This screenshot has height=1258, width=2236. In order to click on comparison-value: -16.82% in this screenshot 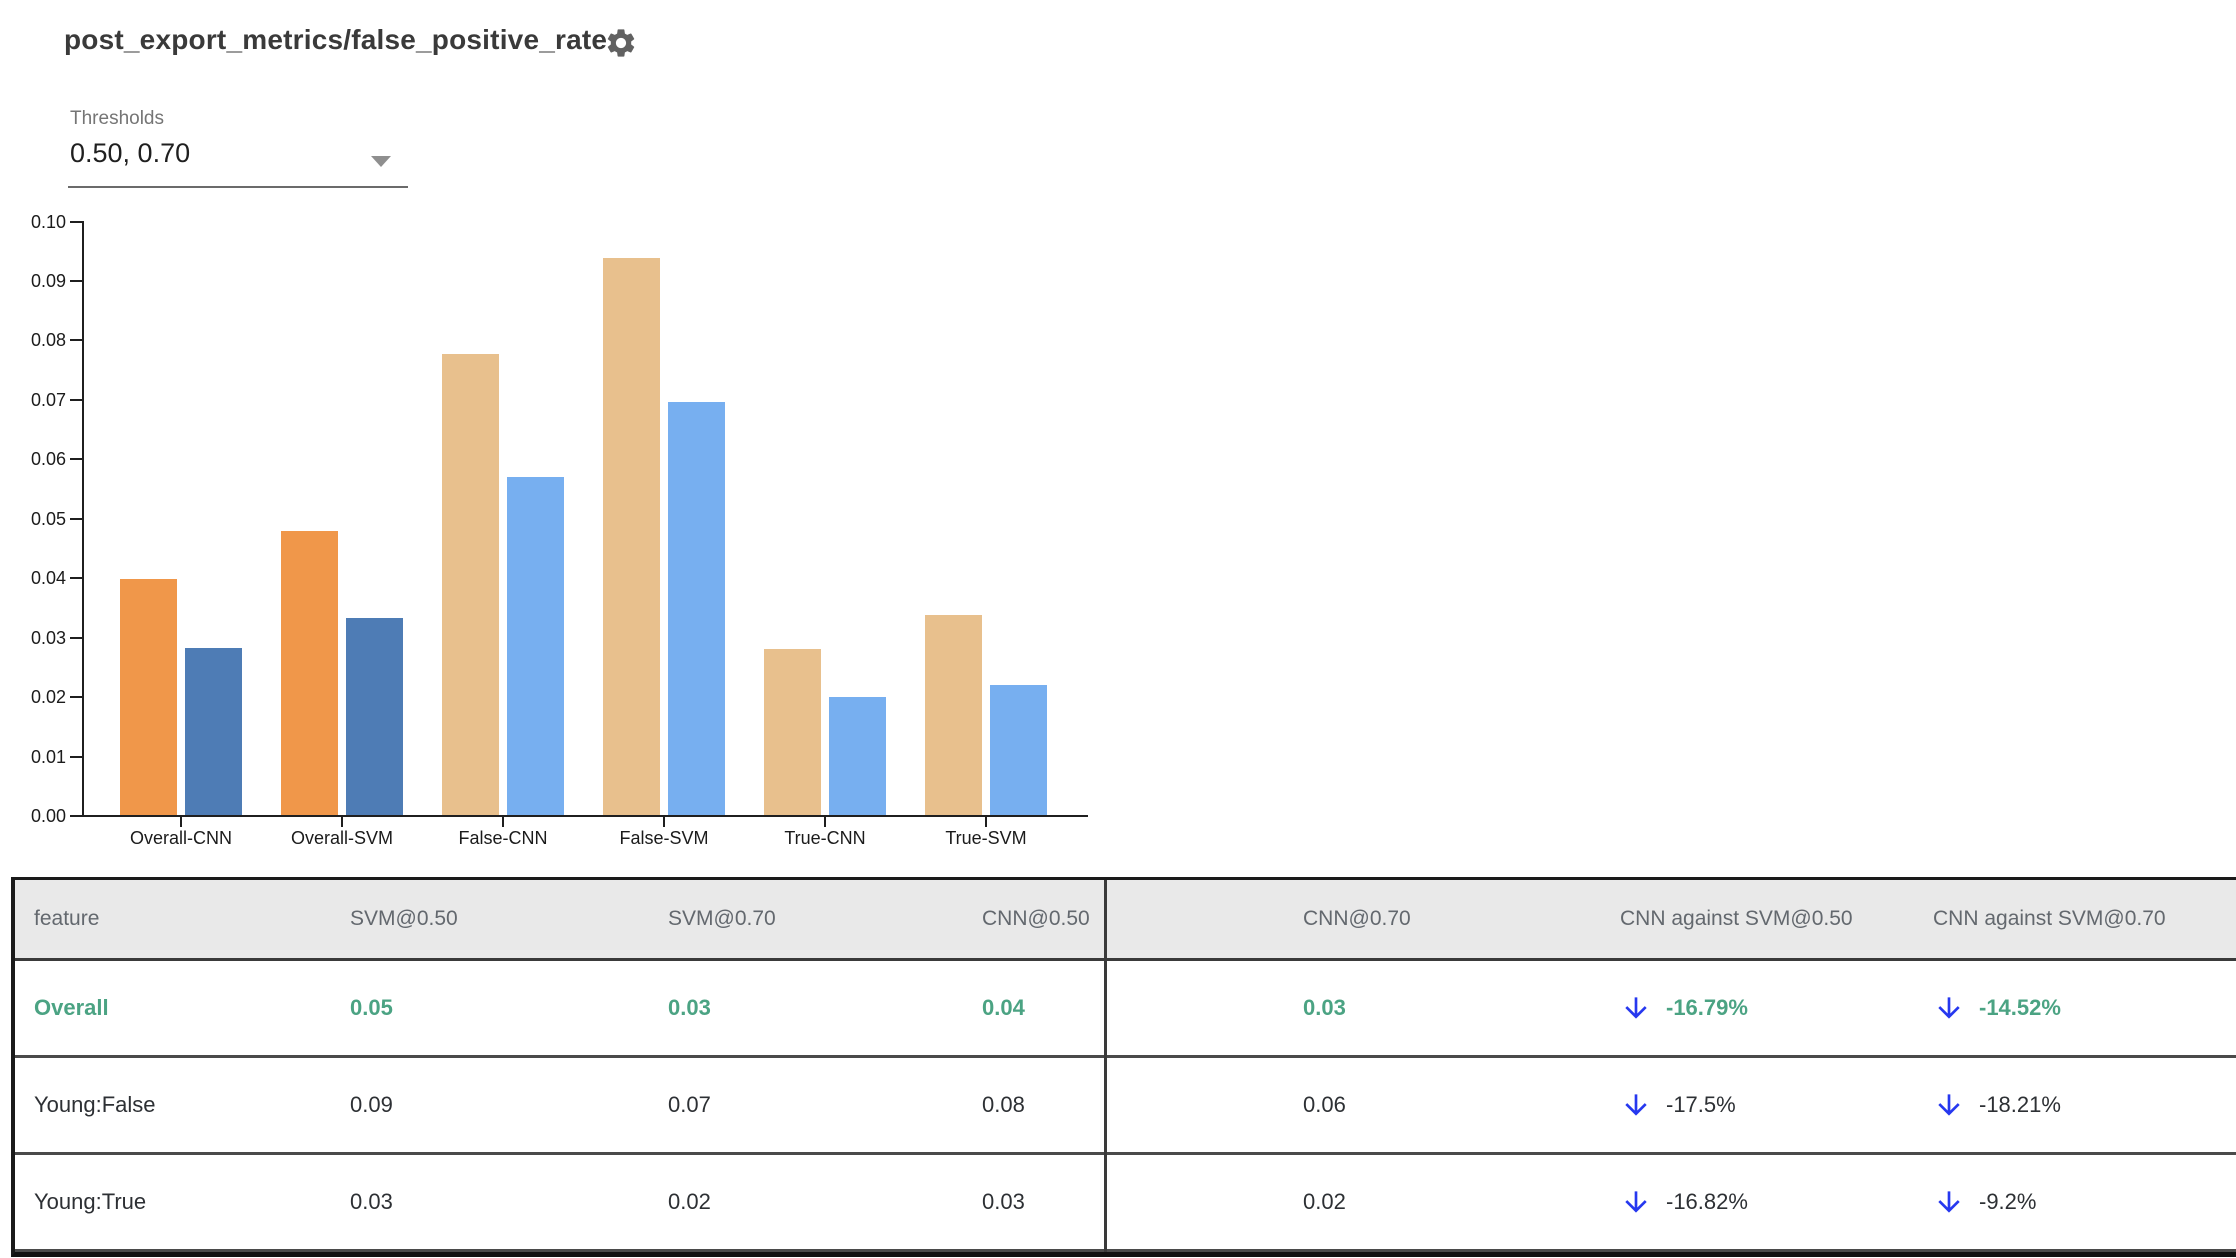, I will do `click(1707, 1201)`.